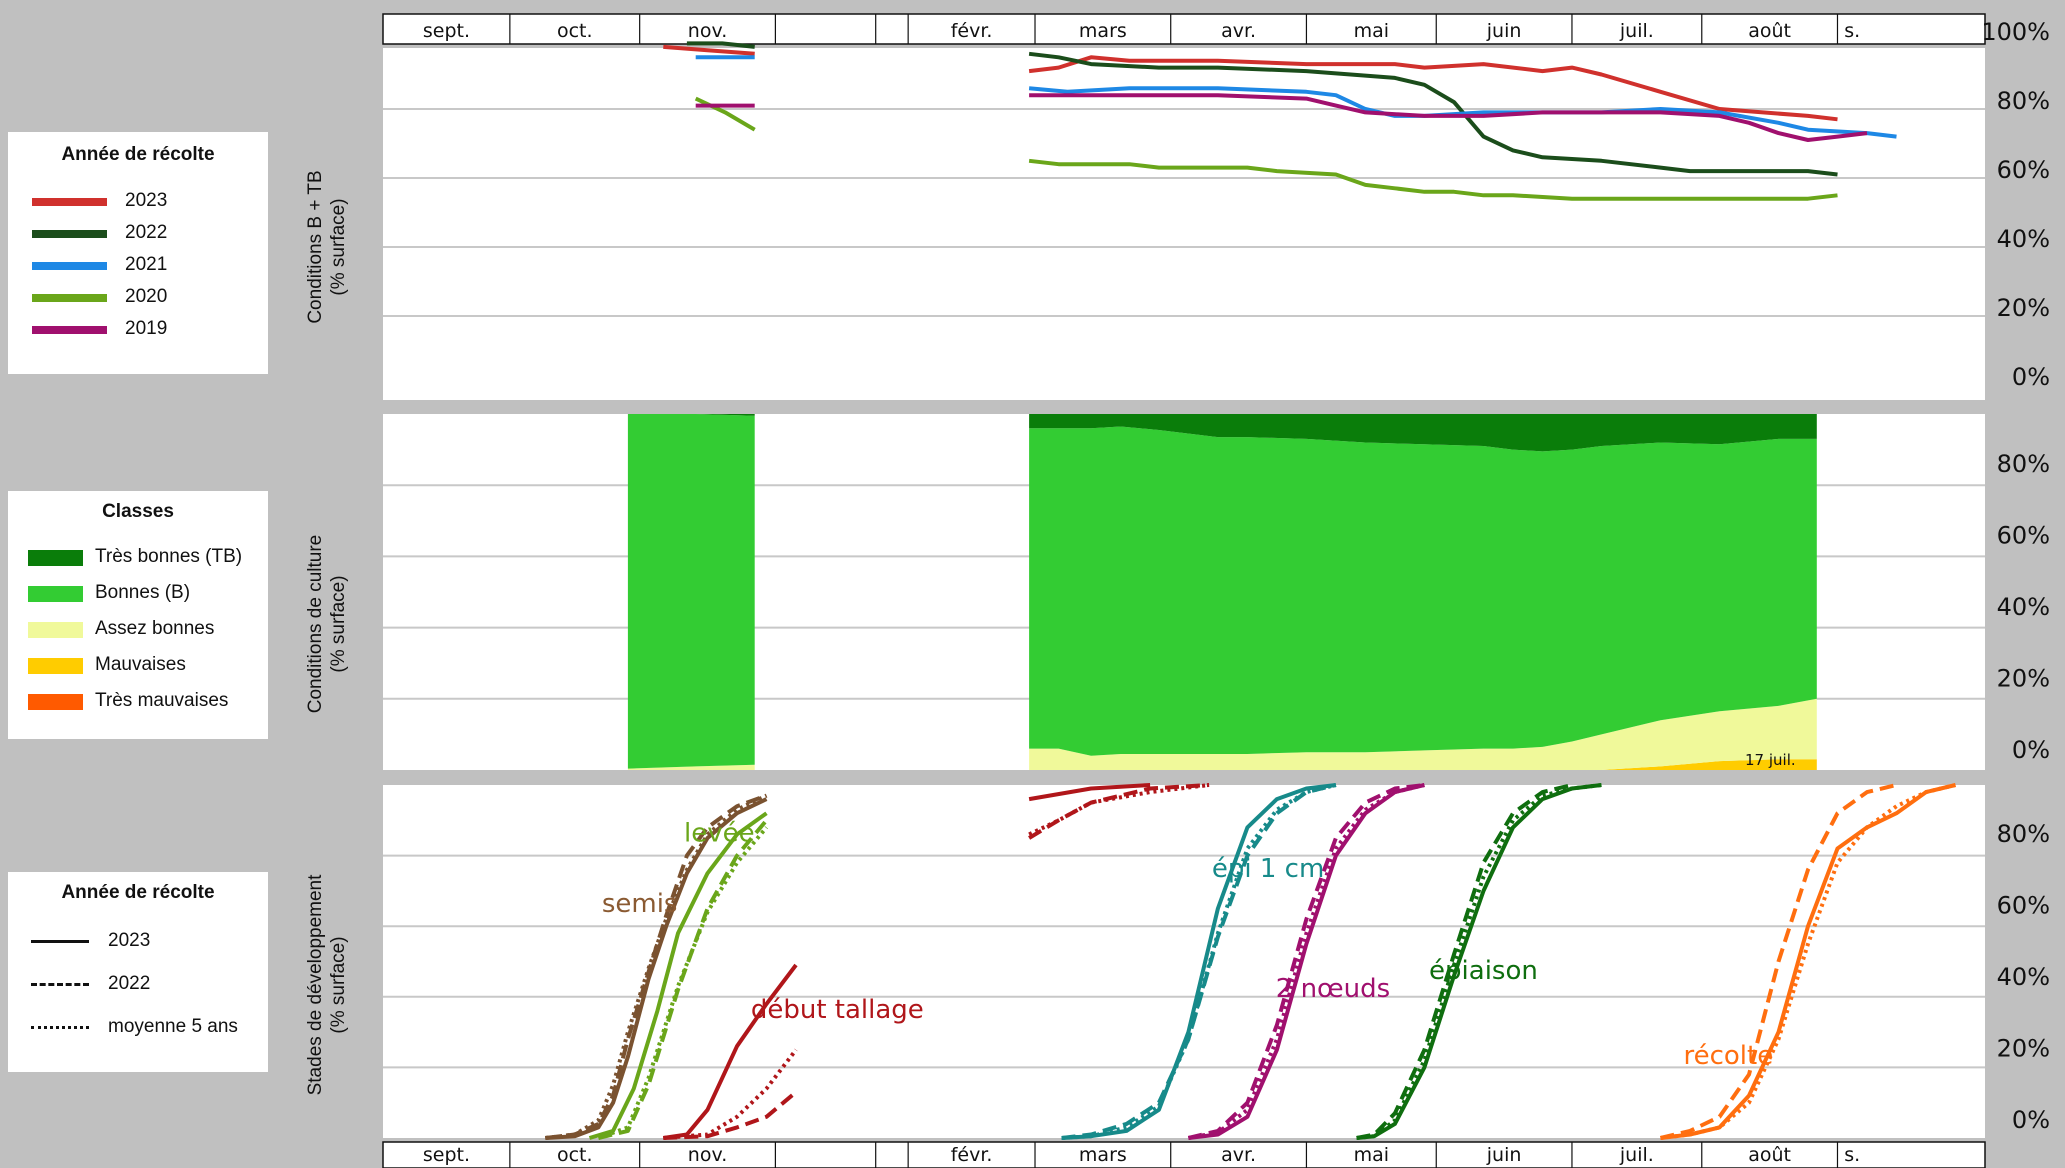  I want to click on stage-line-piaison-2022, so click(1464, 961).